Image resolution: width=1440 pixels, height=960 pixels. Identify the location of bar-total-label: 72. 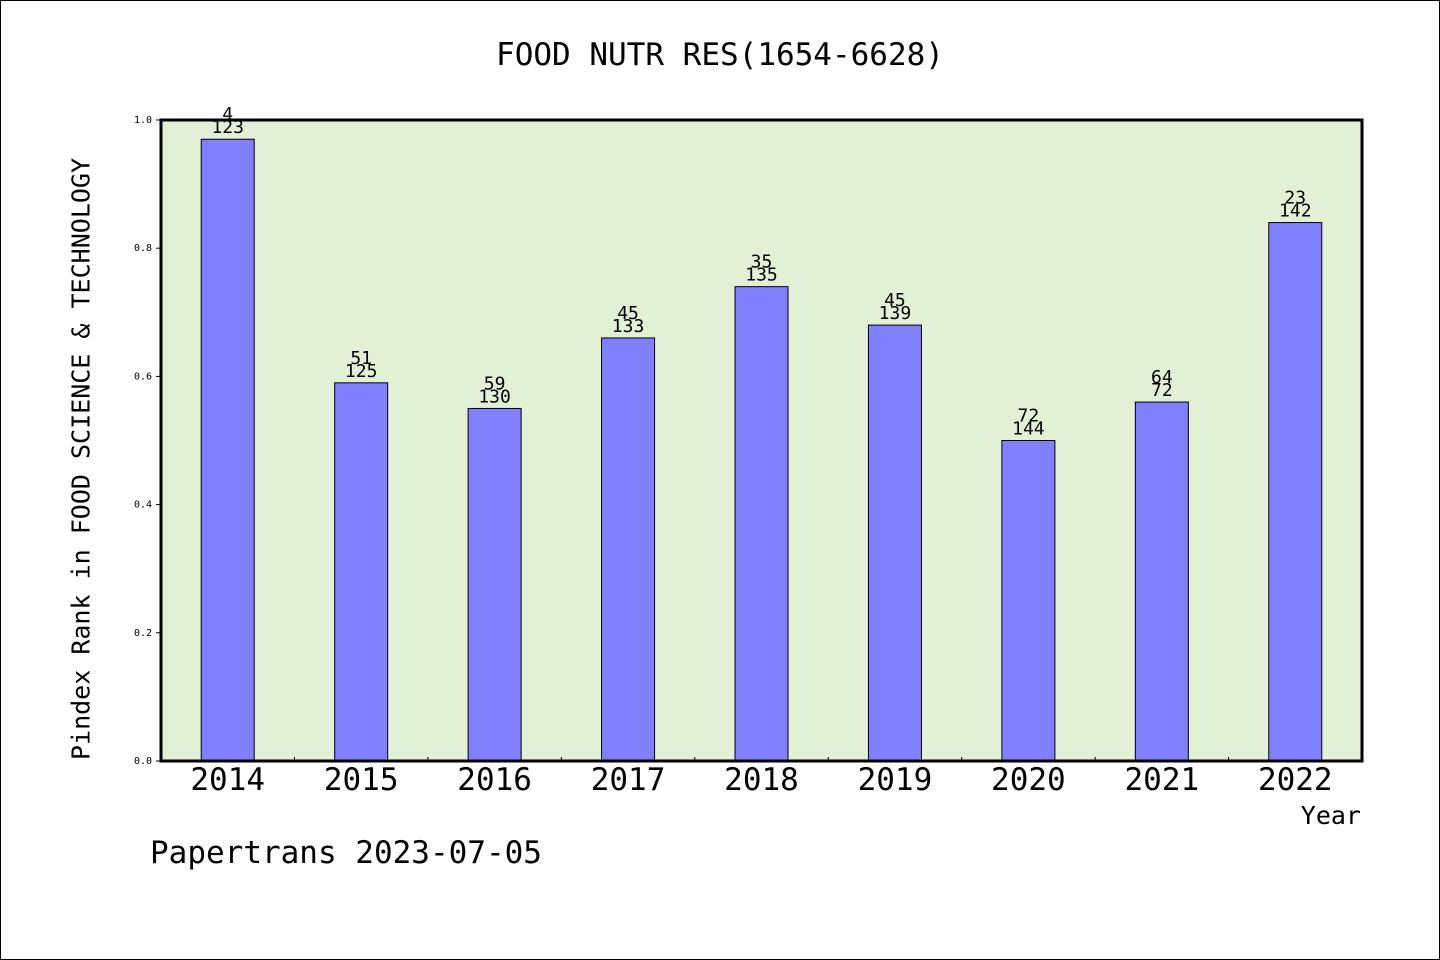
(1162, 390).